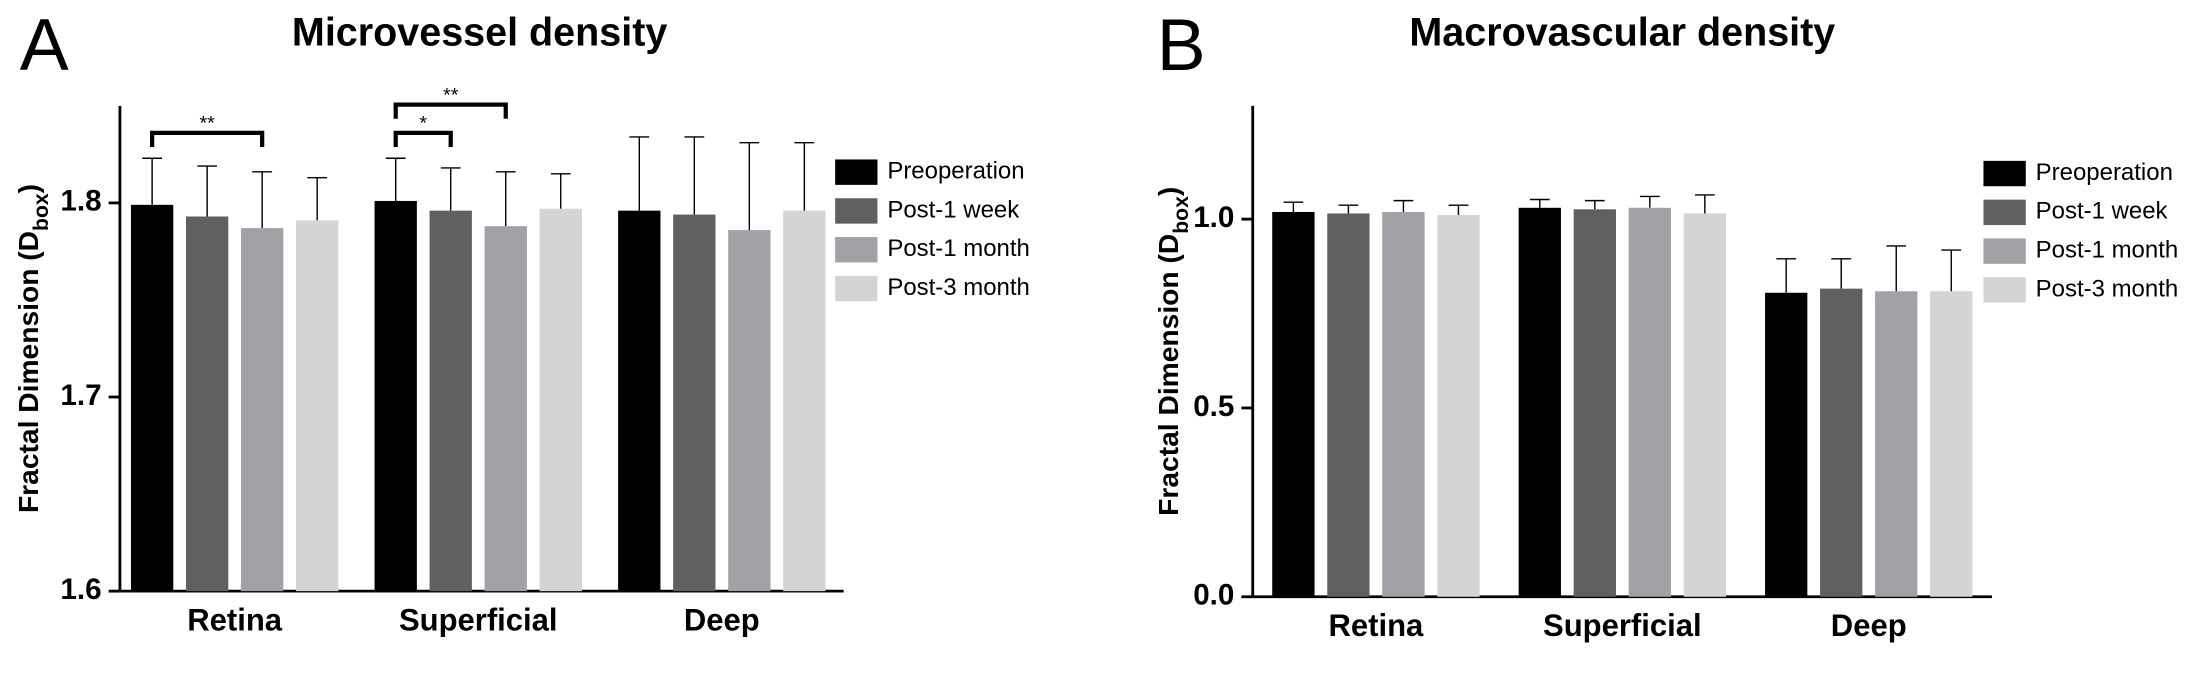 The height and width of the screenshot is (673, 2212). Describe the element at coordinates (80, 395) in the screenshot. I see `y-tick-label: 1.7` at that location.